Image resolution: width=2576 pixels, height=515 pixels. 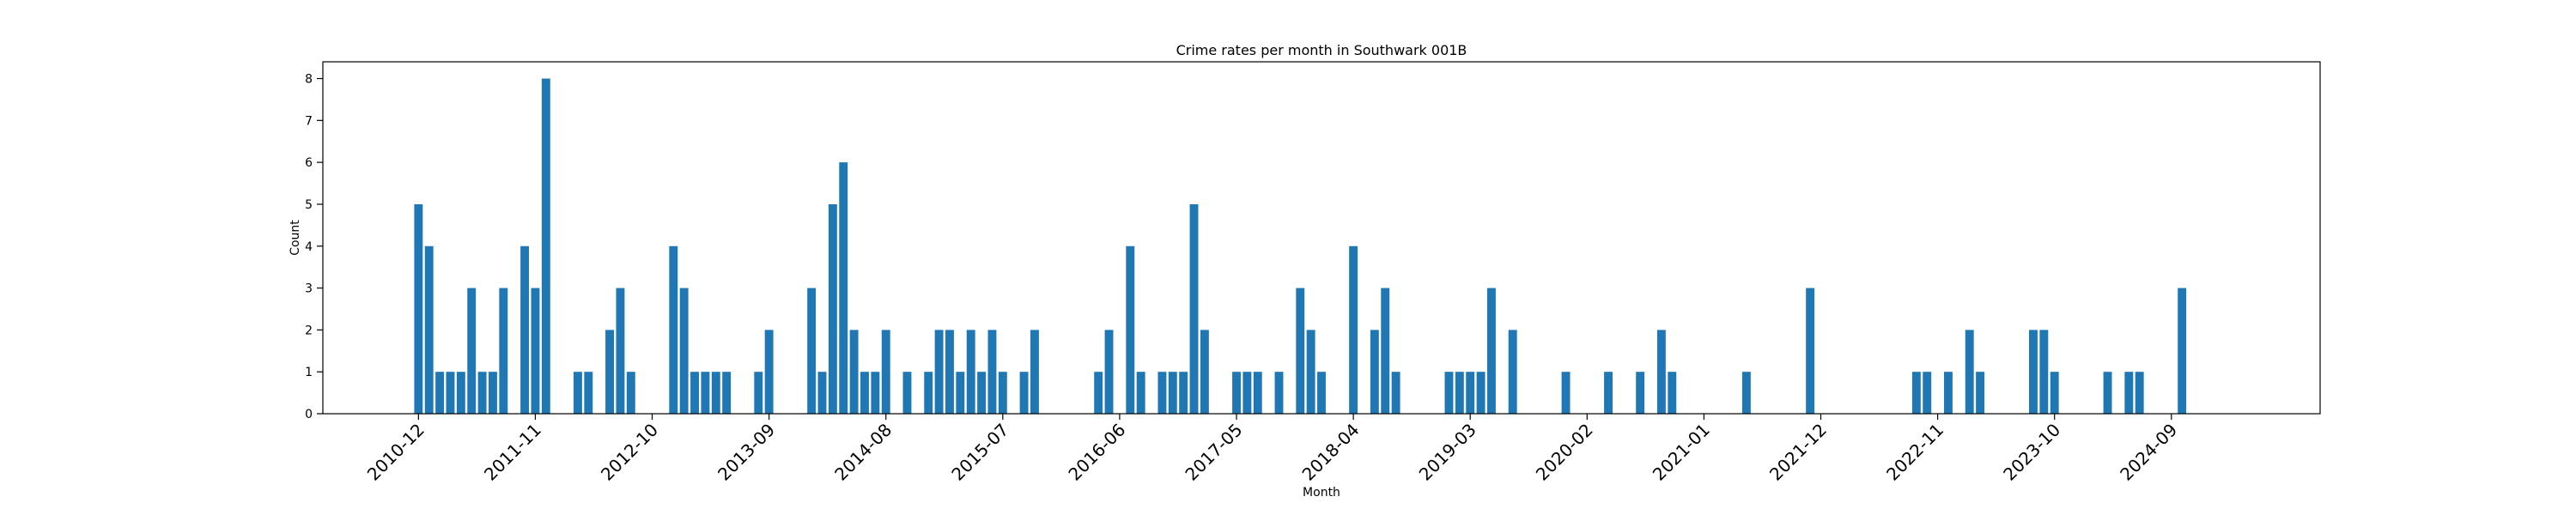 What do you see at coordinates (295, 238) in the screenshot?
I see `y-axis-label: Count` at bounding box center [295, 238].